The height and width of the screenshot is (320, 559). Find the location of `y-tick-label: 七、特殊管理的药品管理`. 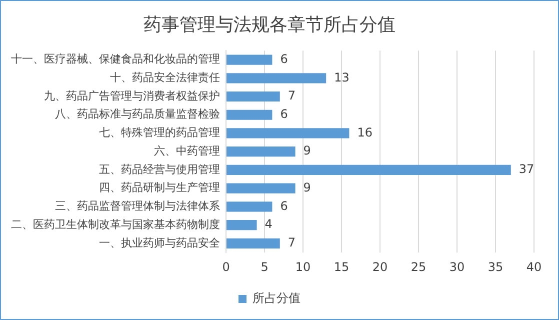

y-tick-label: 七、特殊管理的药品管理 is located at coordinates (159, 133).